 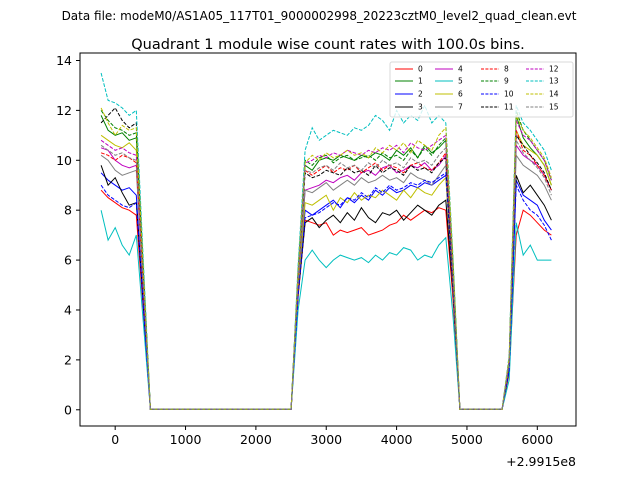 I want to click on legend-label-10: 10, so click(x=509, y=94).